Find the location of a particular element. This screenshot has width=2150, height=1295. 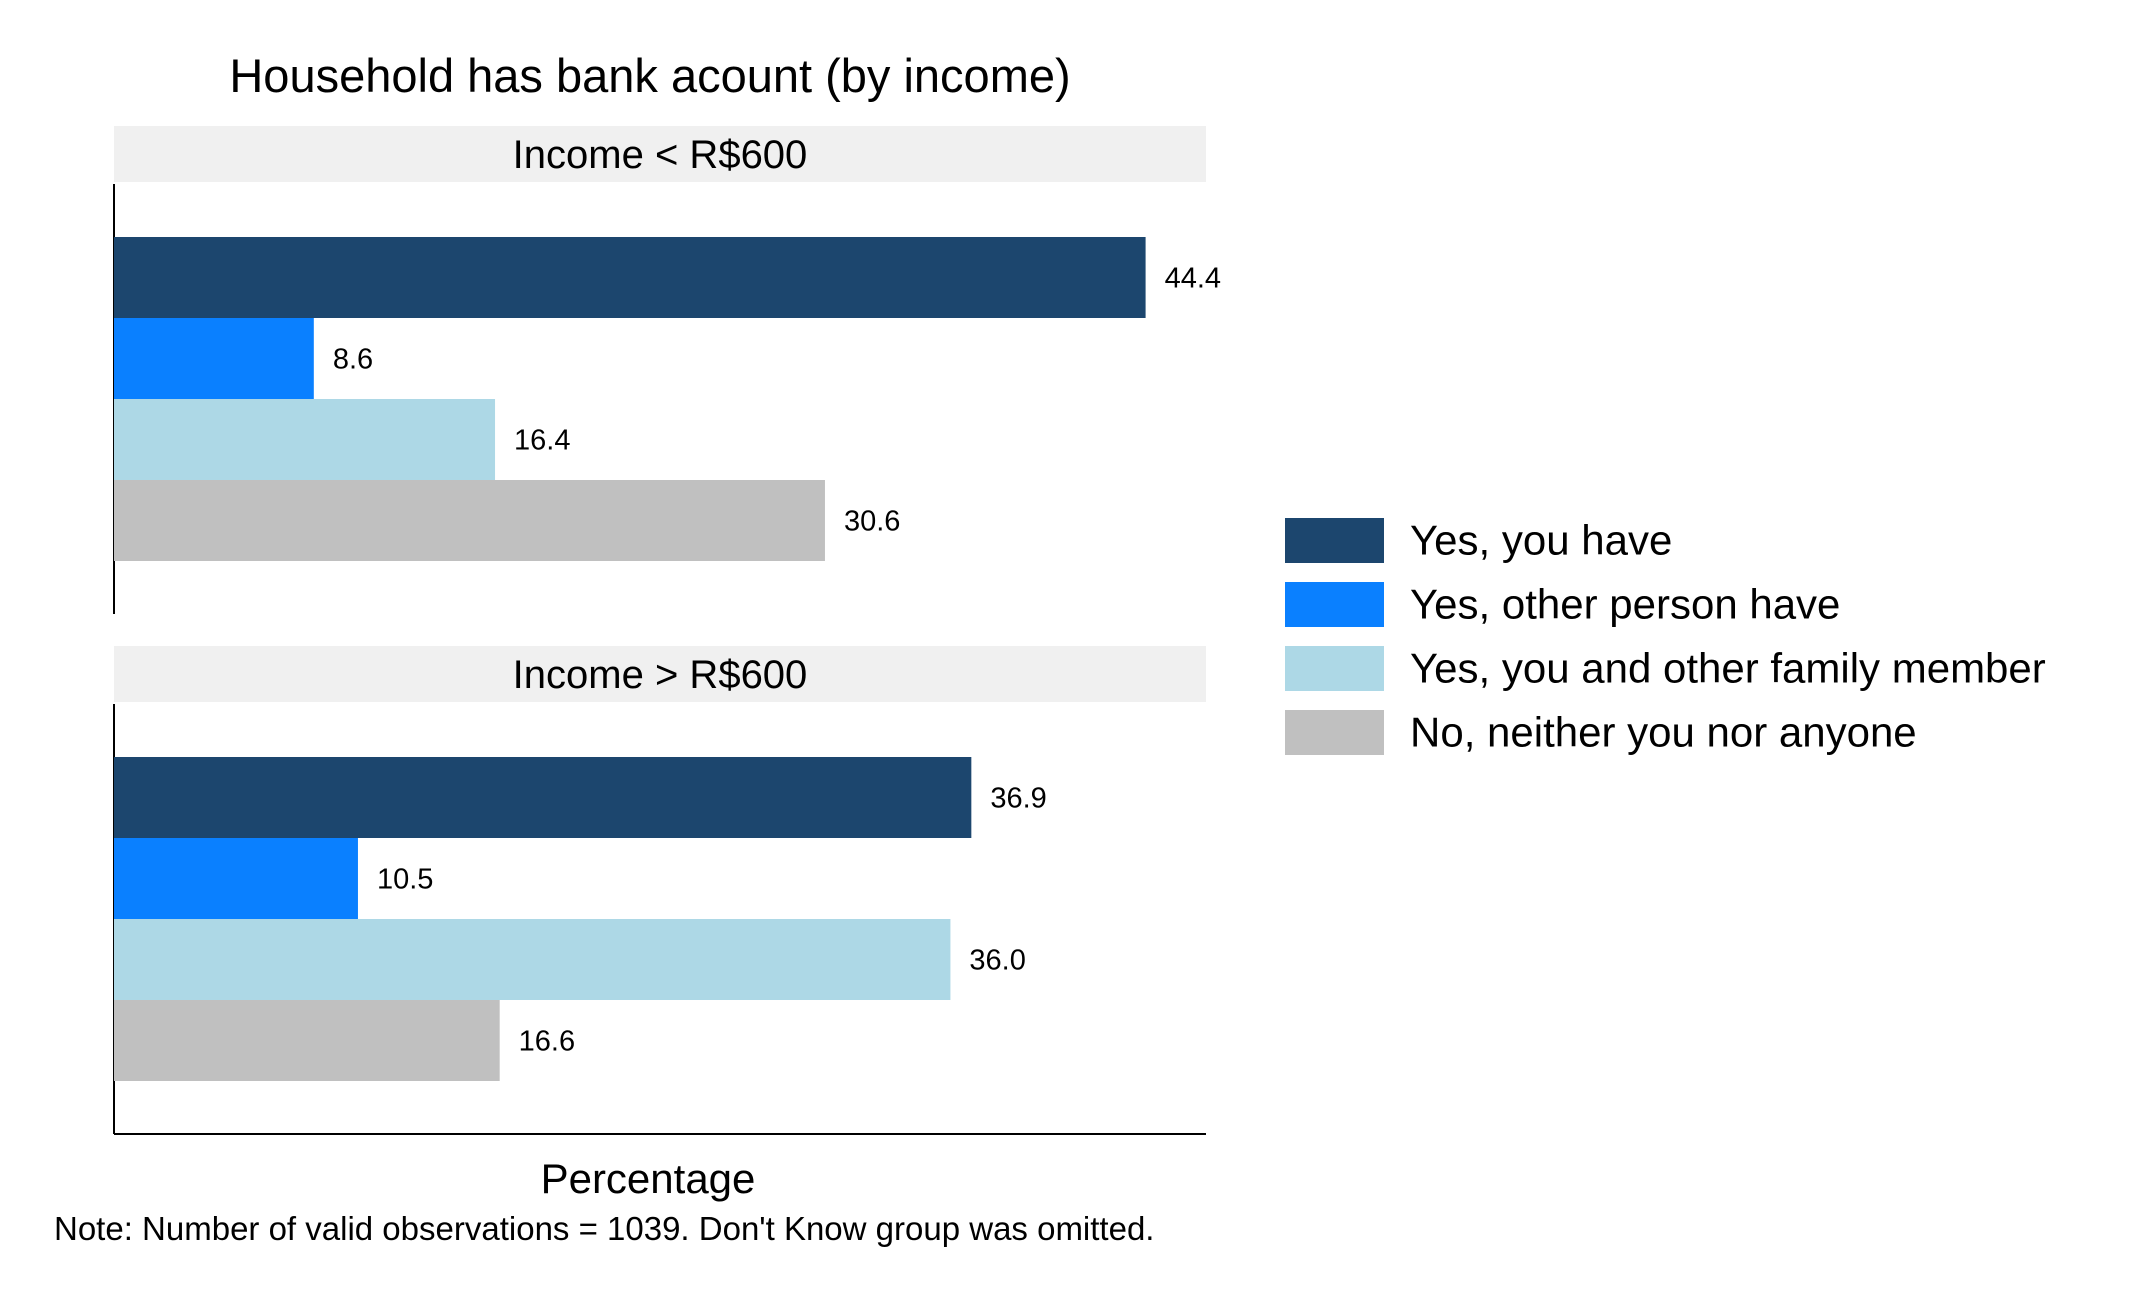

x-axis-label: Percentage is located at coordinates (648, 1178).